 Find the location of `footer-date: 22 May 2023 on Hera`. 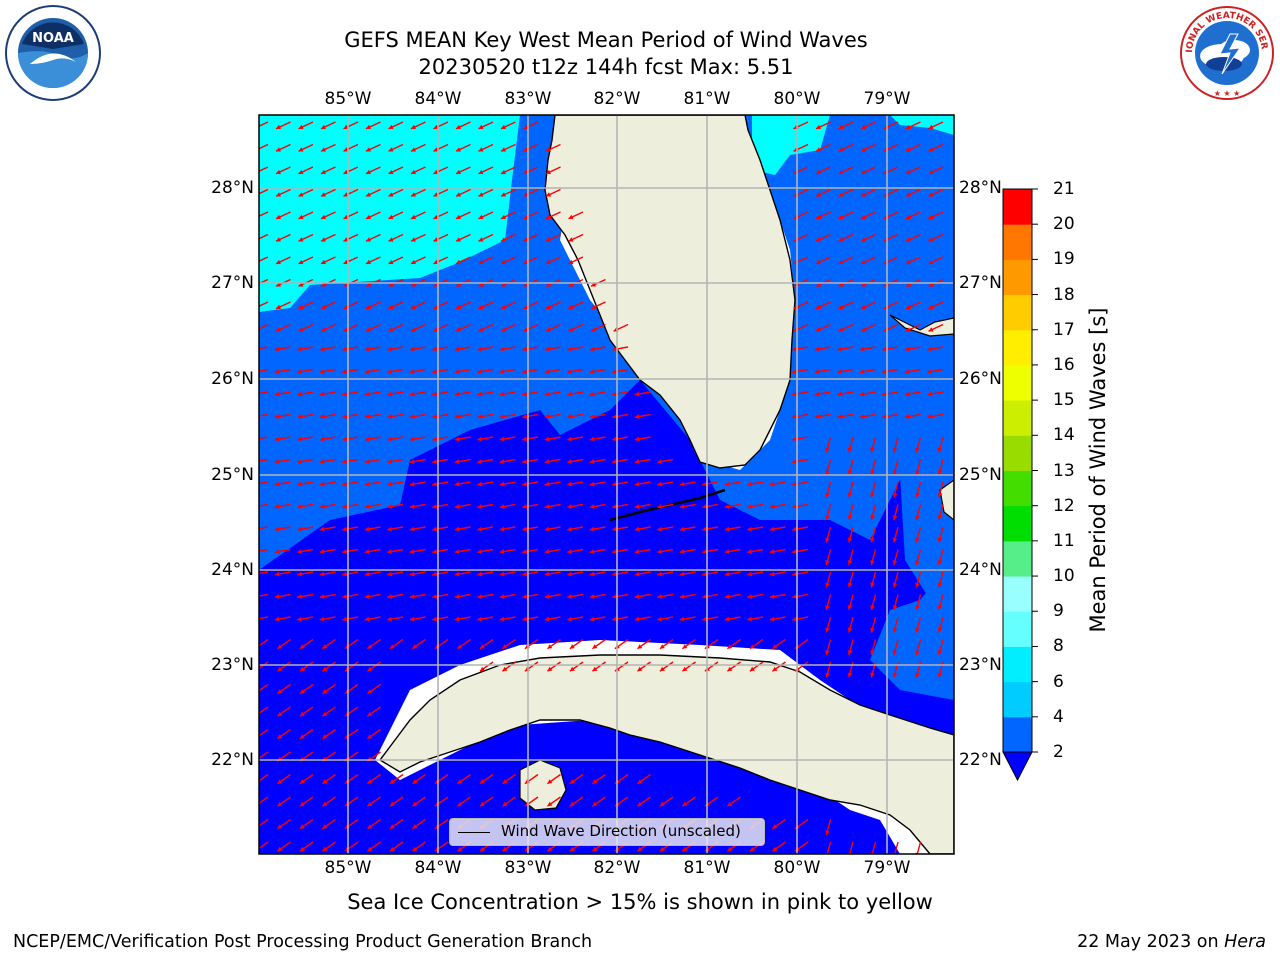

footer-date: 22 May 2023 on Hera is located at coordinates (1171, 942).